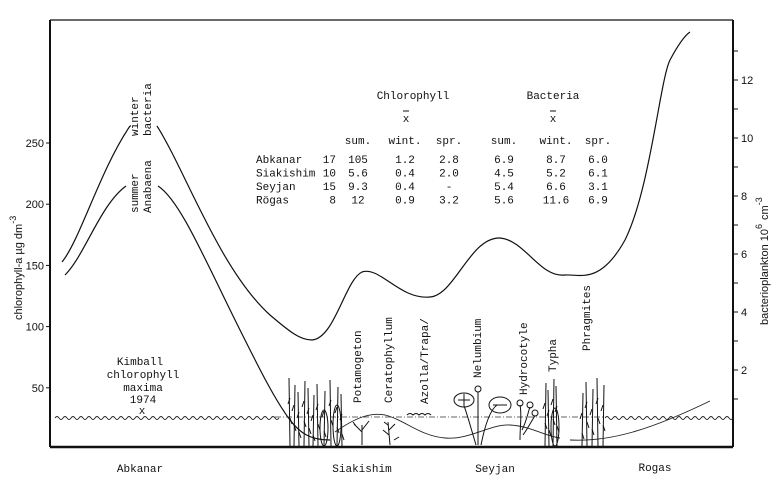  I want to click on table-cell: 9.3, so click(358, 188).